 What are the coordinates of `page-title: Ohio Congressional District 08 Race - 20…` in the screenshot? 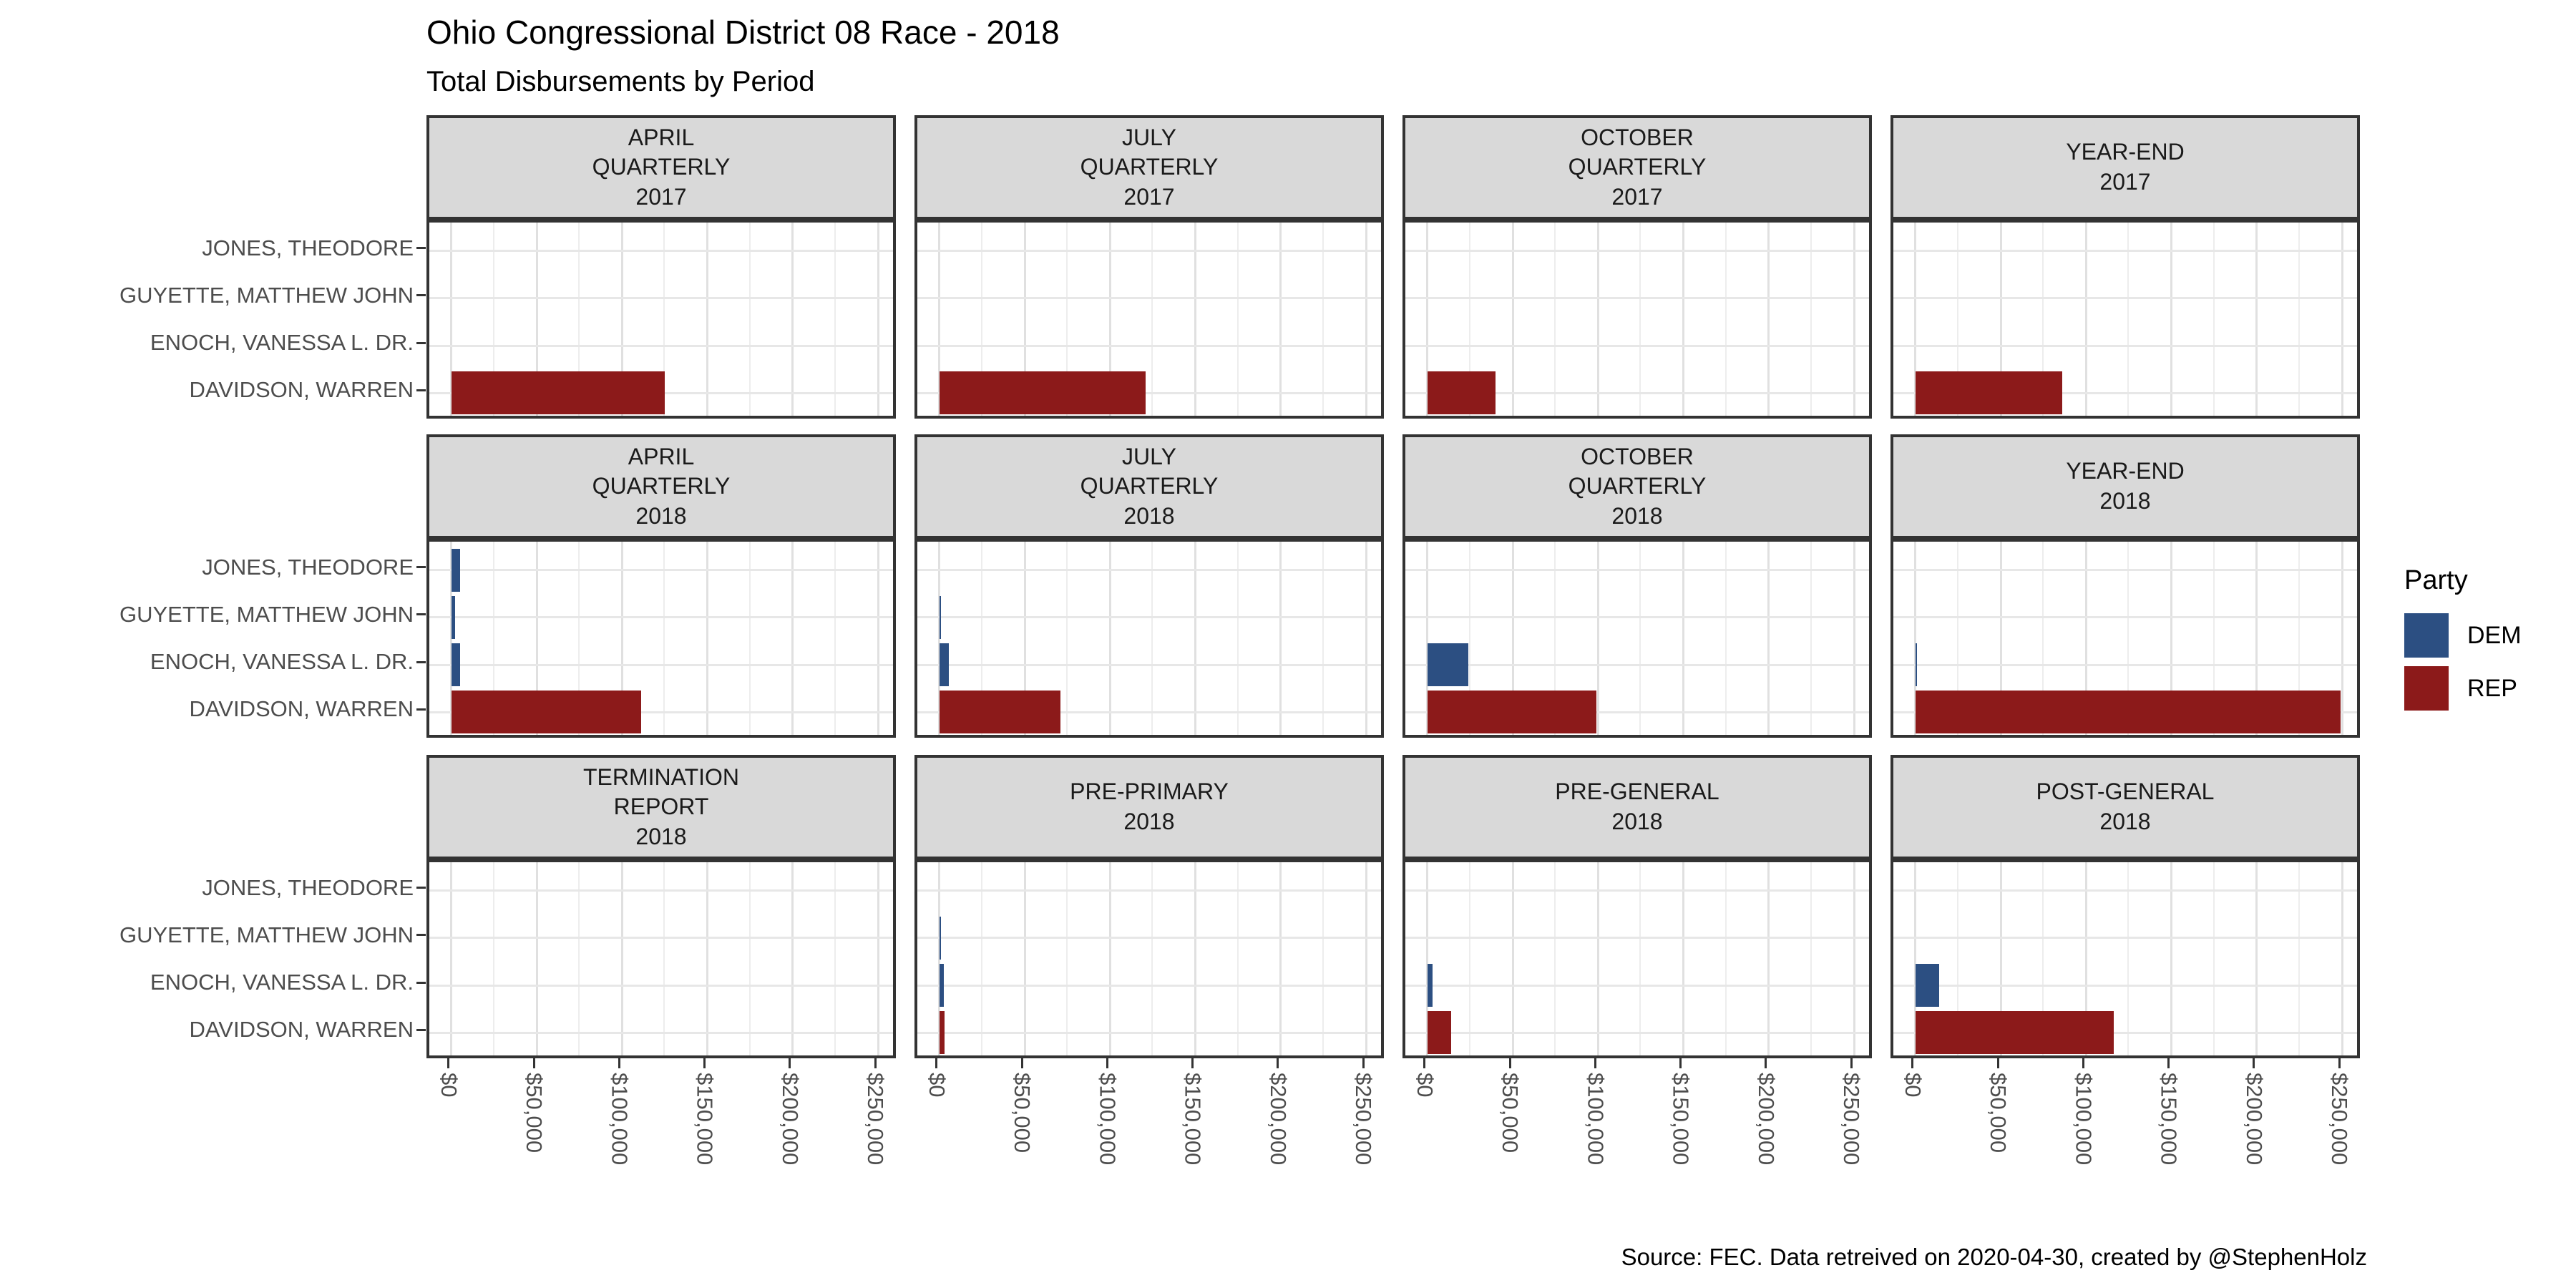 It's located at (743, 32).